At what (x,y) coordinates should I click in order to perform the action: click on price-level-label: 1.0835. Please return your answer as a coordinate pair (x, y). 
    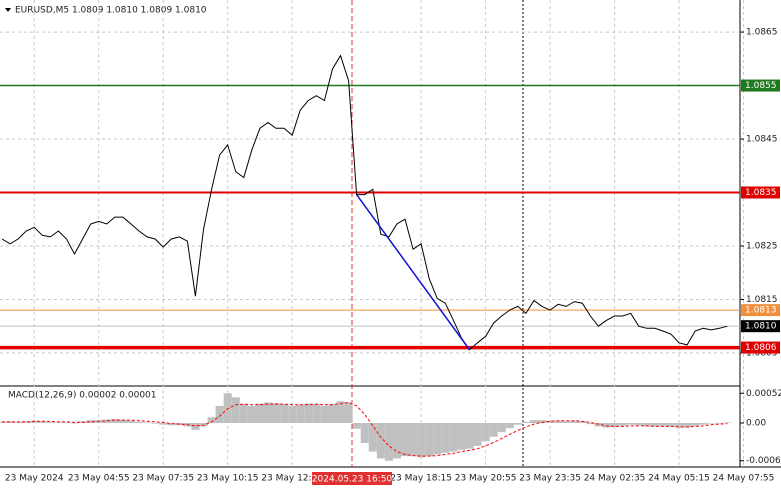
    Looking at the image, I should click on (761, 193).